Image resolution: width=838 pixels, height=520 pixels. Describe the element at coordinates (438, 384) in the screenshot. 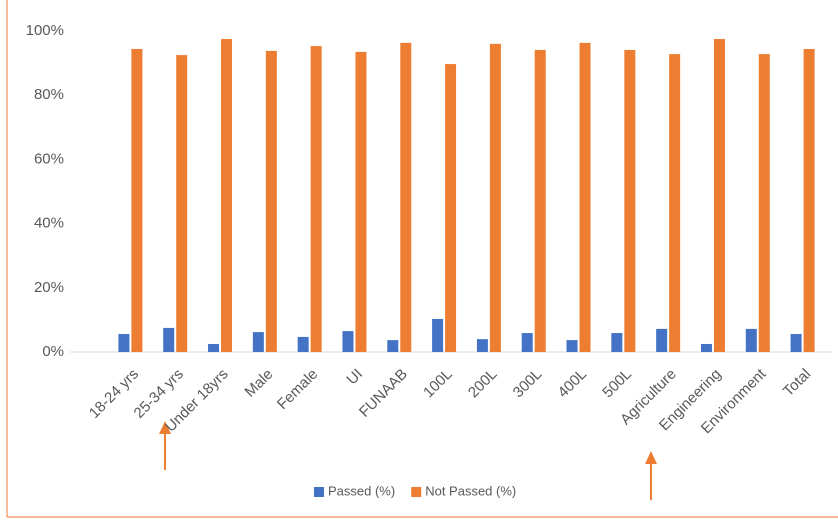

I see `x-tick-label: 100L` at that location.